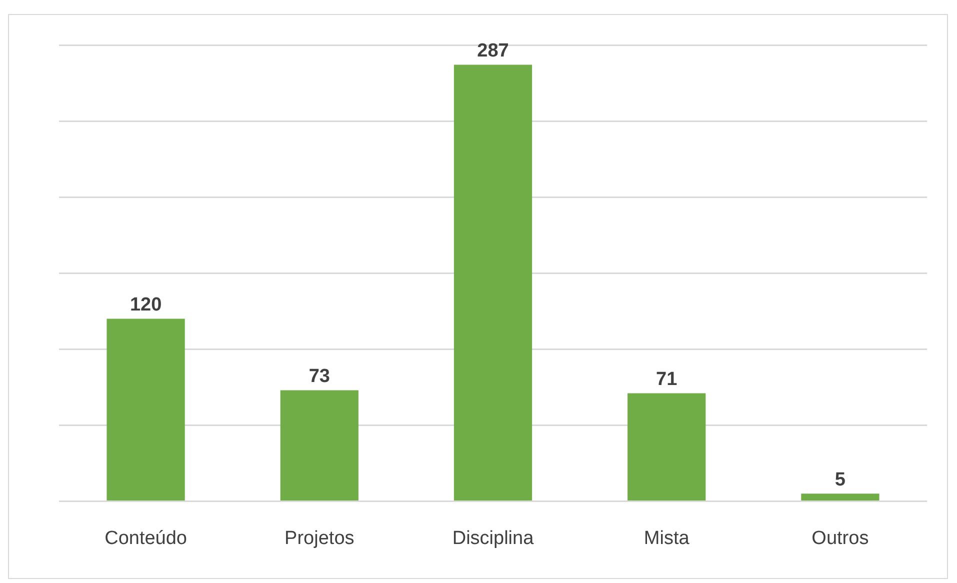  Describe the element at coordinates (146, 538) in the screenshot. I see `x-tick-label: Conteúdo` at that location.